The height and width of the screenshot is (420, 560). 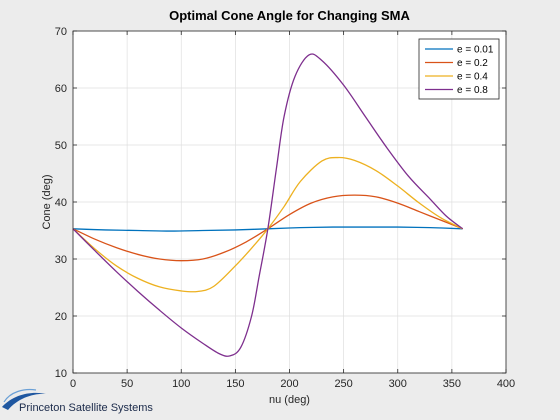 I want to click on legend-label-1: e = 0.01, so click(x=475, y=50).